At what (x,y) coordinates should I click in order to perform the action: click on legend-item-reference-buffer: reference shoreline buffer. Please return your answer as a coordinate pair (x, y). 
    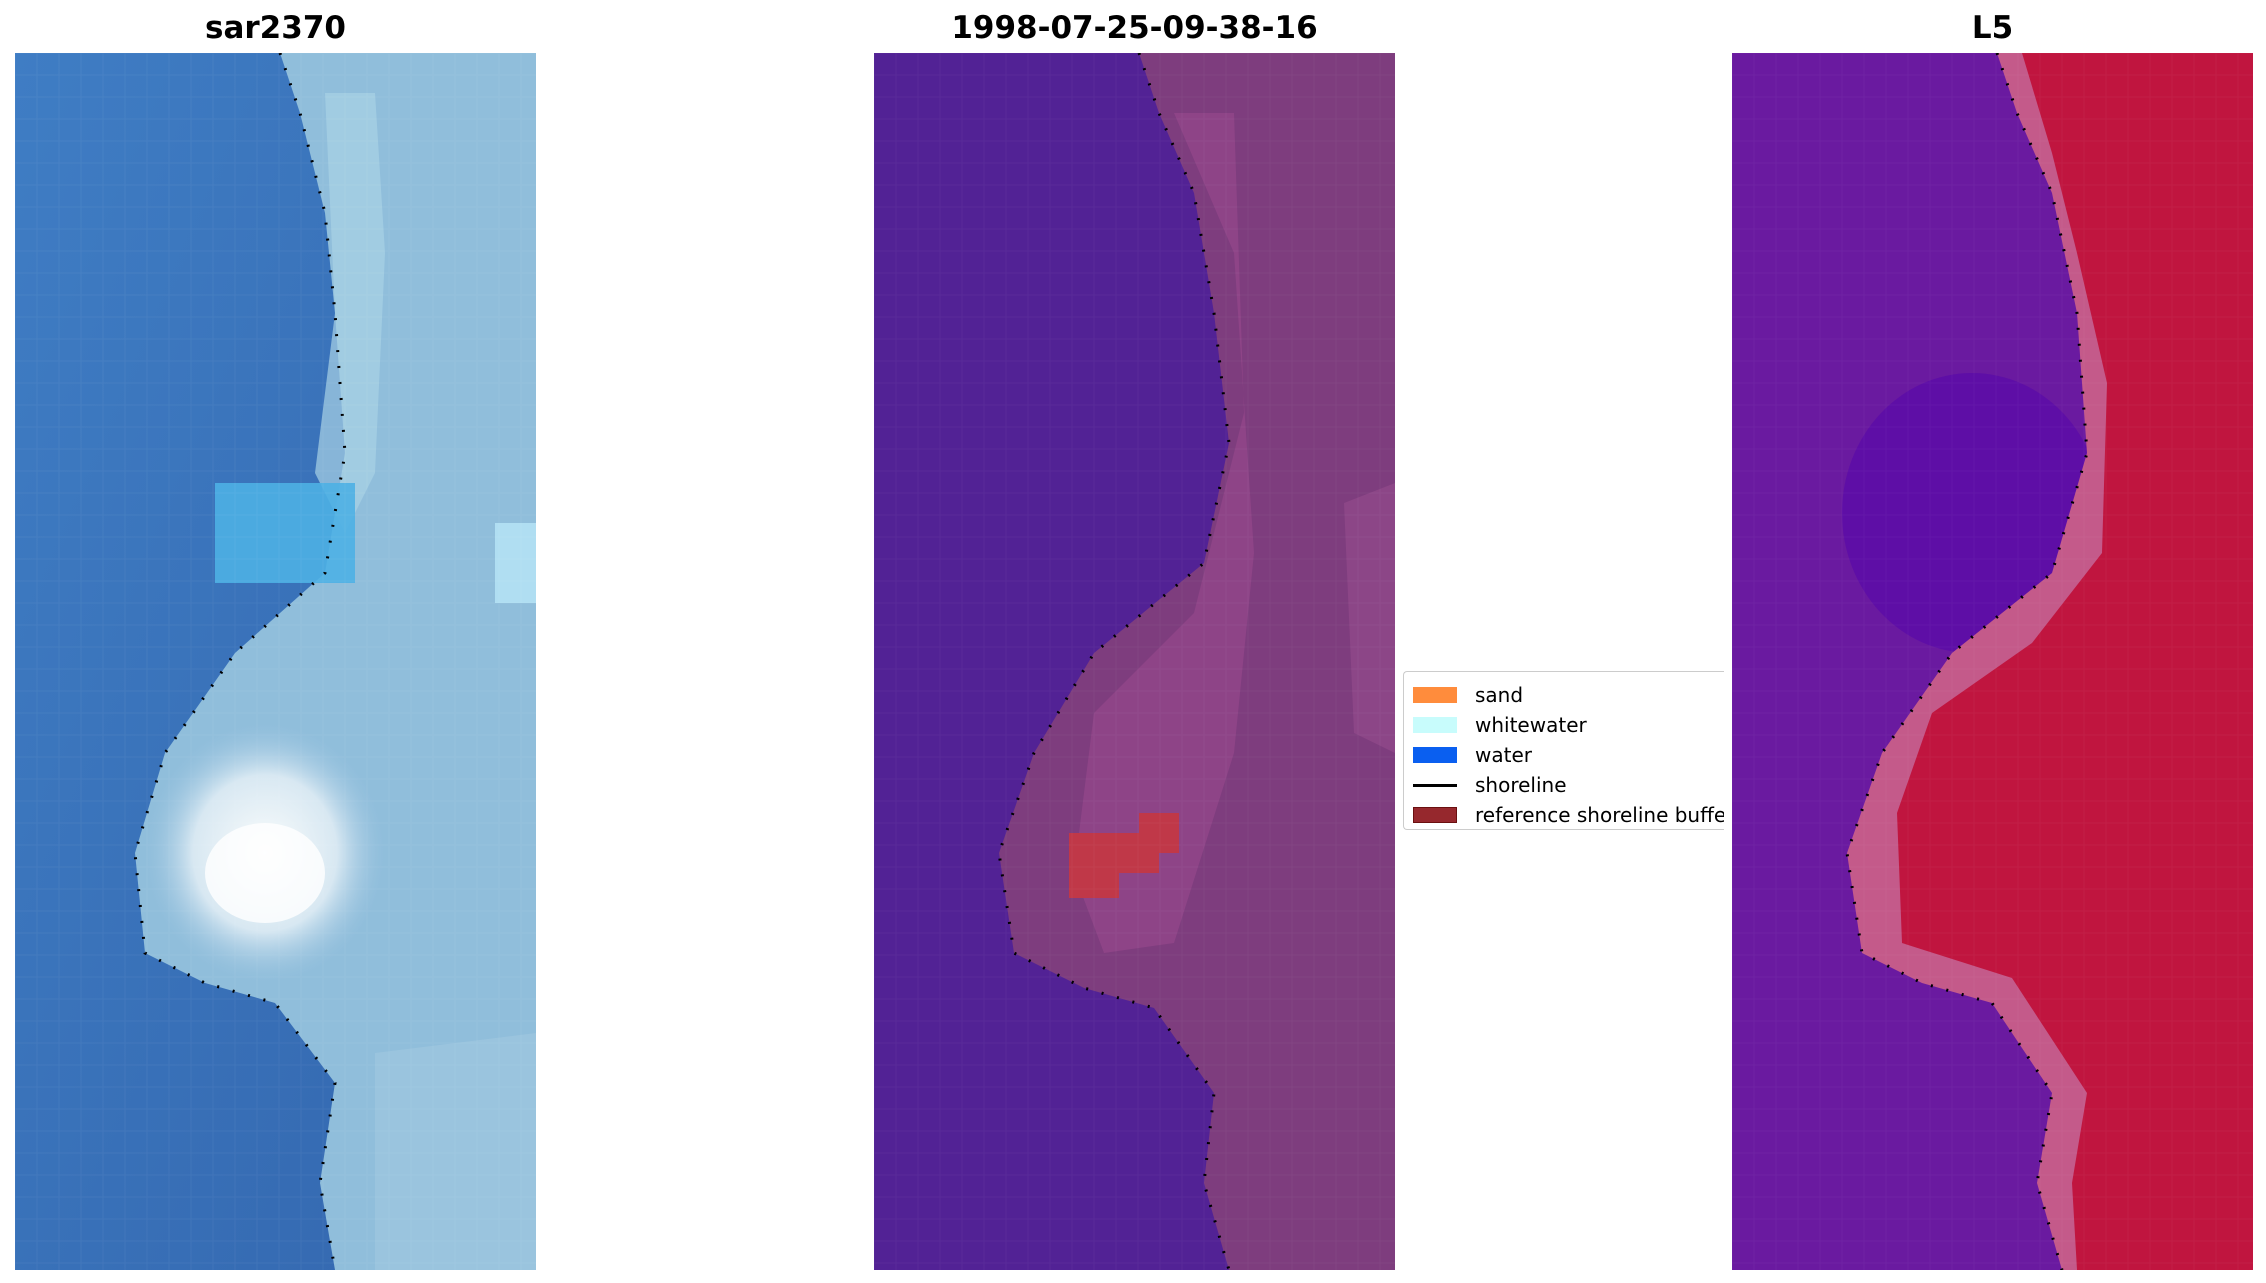
    Looking at the image, I should click on (1568, 814).